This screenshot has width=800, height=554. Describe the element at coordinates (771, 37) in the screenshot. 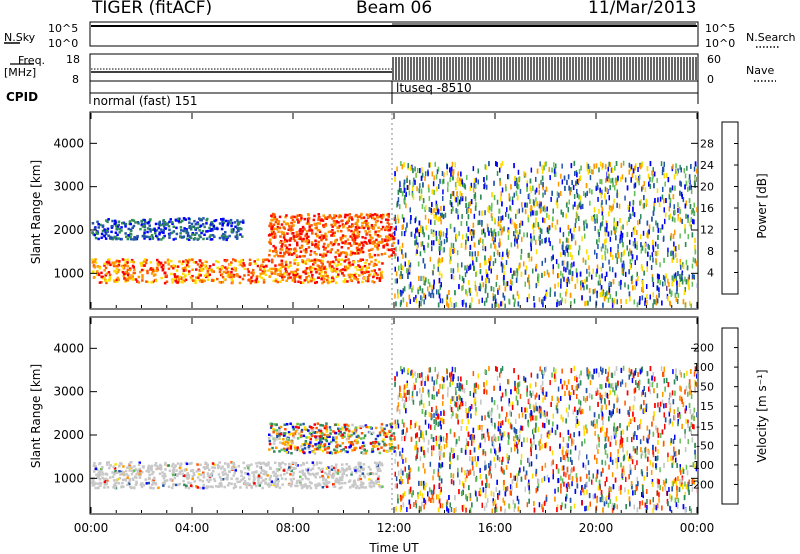

I see `nsearch-label: N.Search` at that location.